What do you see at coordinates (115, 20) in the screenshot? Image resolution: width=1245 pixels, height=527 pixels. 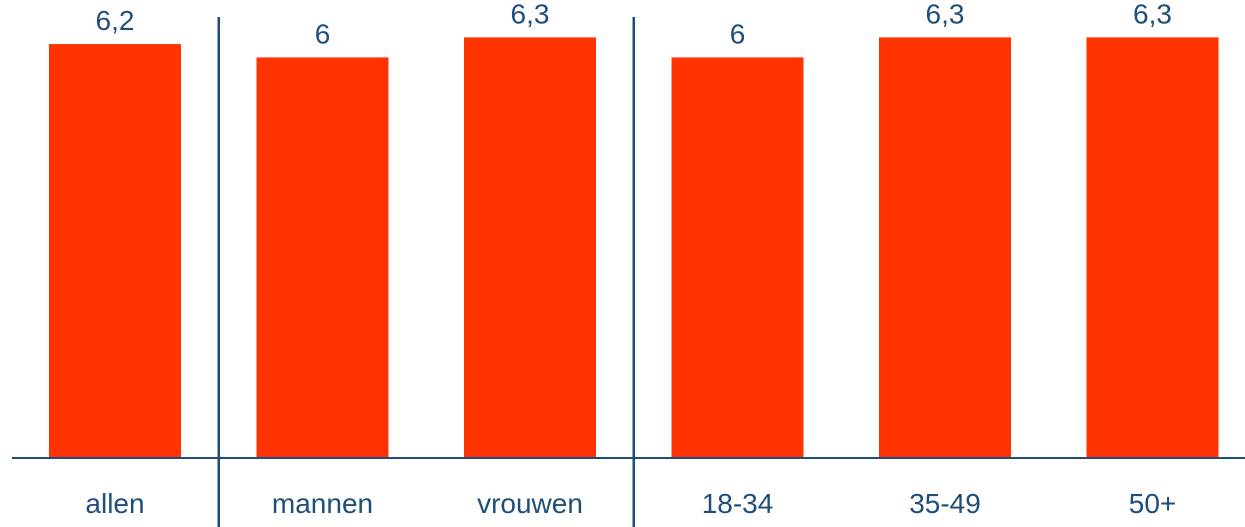 I see `value-label-allen: 6,2` at bounding box center [115, 20].